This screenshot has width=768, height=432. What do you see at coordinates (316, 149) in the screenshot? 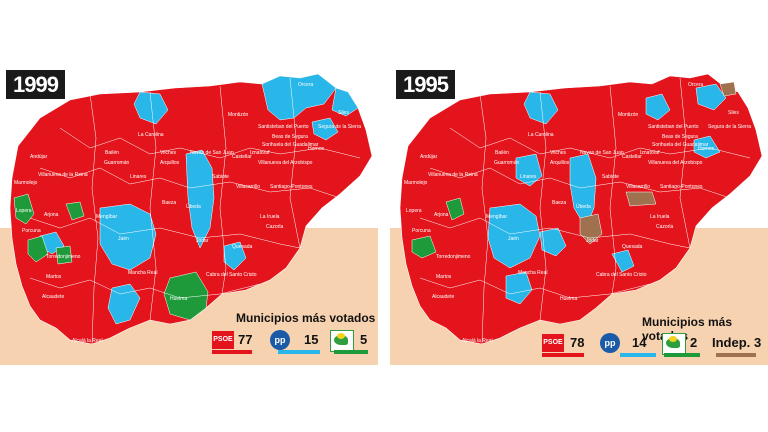
I see `label-hornos: Hornos` at bounding box center [316, 149].